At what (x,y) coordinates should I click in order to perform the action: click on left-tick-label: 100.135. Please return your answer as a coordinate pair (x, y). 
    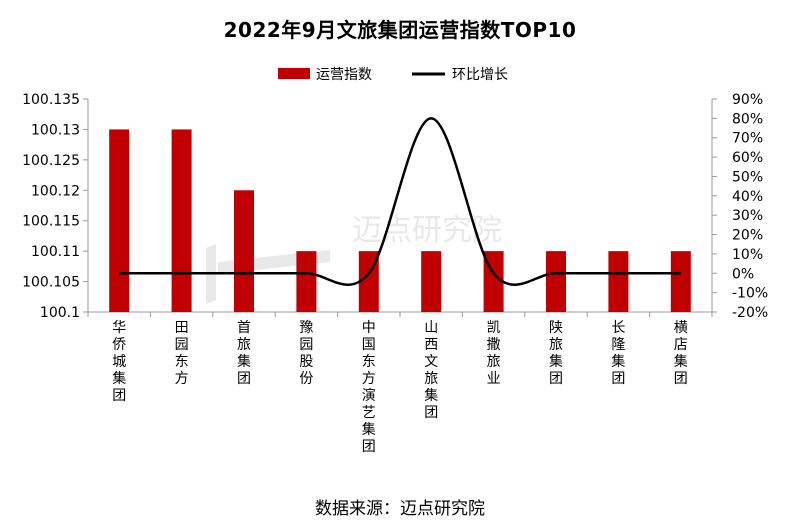
    Looking at the image, I should click on (51, 100).